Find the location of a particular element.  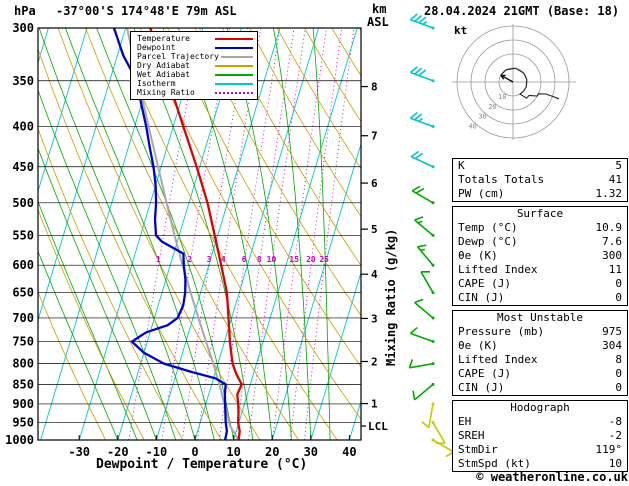

mixing-ratio-axis-label: Mixing Ratio (g/kg) is located at coordinates (391, 297).